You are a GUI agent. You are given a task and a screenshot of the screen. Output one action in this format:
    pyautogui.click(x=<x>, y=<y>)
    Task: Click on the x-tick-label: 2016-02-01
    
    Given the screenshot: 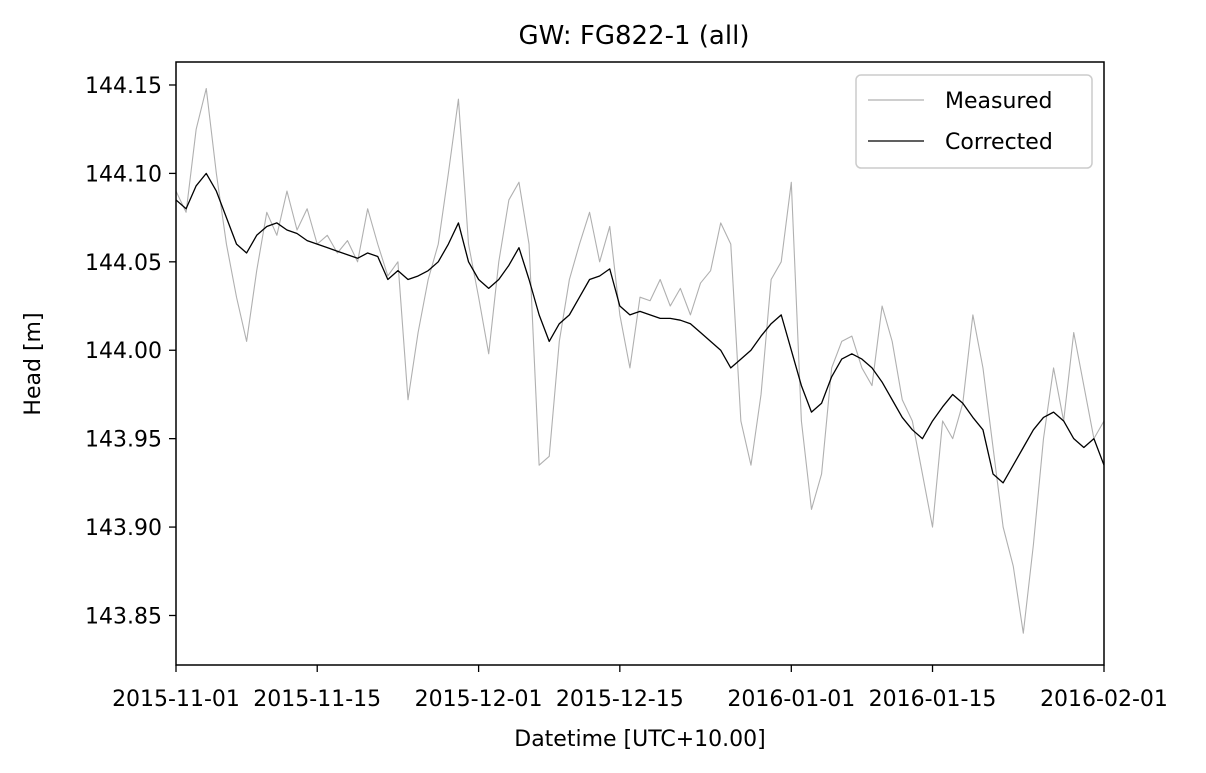 What is the action you would take?
    pyautogui.click(x=1104, y=699)
    